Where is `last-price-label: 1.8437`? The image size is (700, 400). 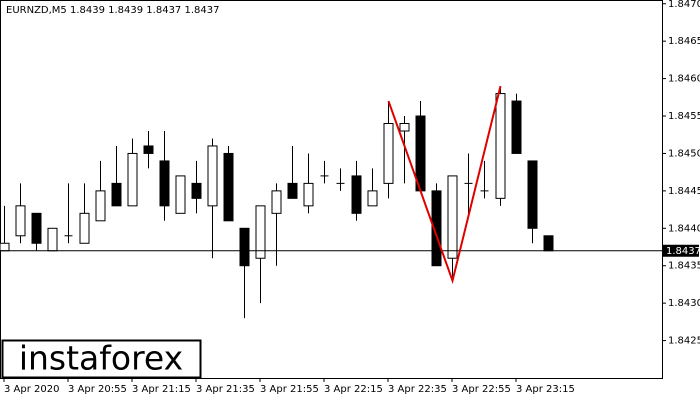
last-price-label: 1.8437 is located at coordinates (683, 251).